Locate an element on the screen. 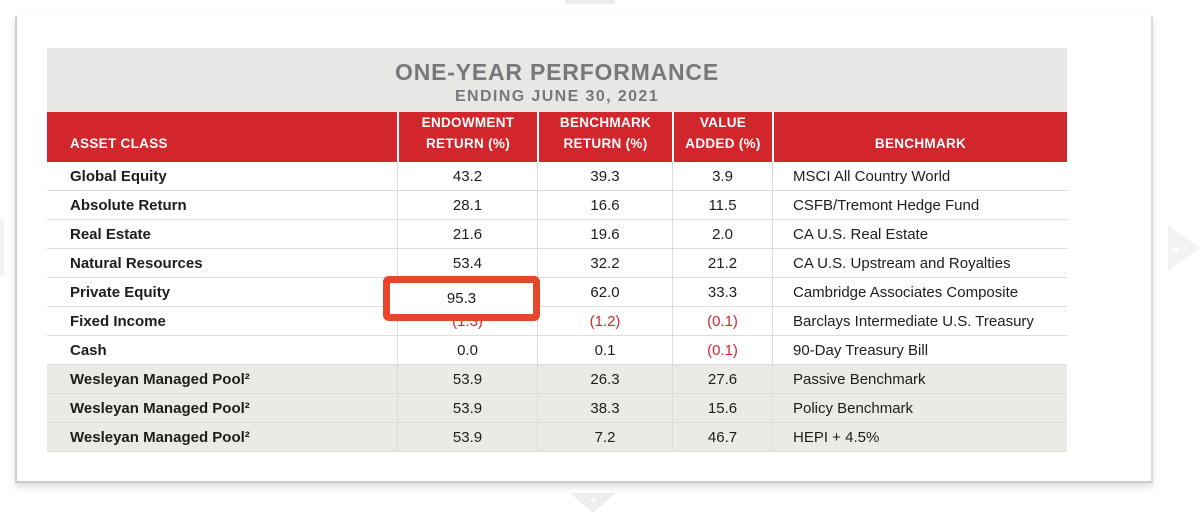 The height and width of the screenshot is (517, 1200). asset-class-cell: Absolute Return is located at coordinates (128, 205).